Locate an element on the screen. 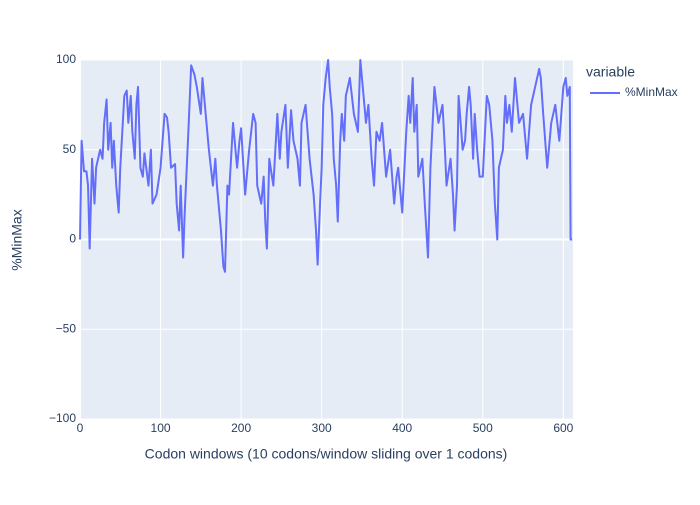 The width and height of the screenshot is (700, 505). y-tick-label: −100 is located at coordinates (62, 418).